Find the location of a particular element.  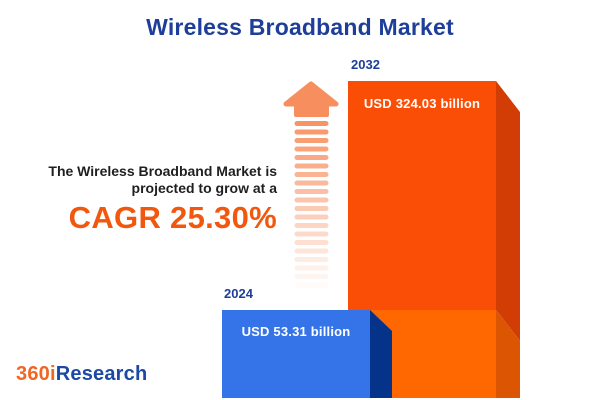

bar-2024-front is located at coordinates (296, 354).